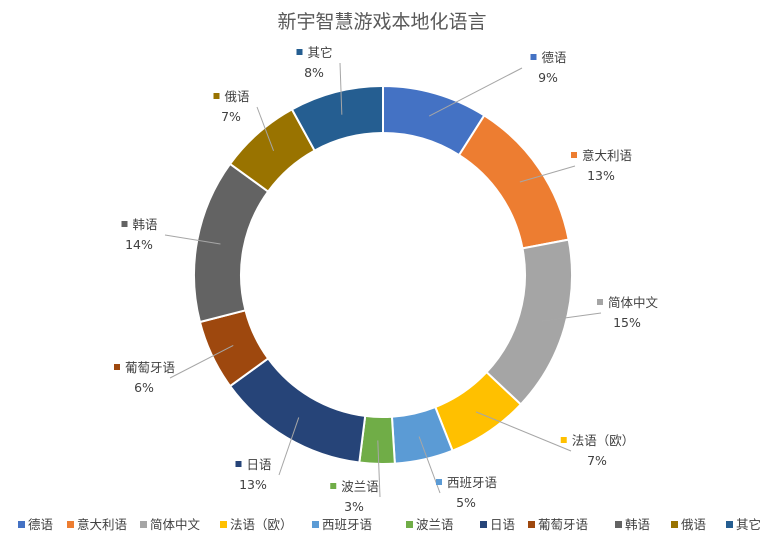 The width and height of the screenshot is (776, 547). I want to click on slice-value: 15%, so click(627, 322).